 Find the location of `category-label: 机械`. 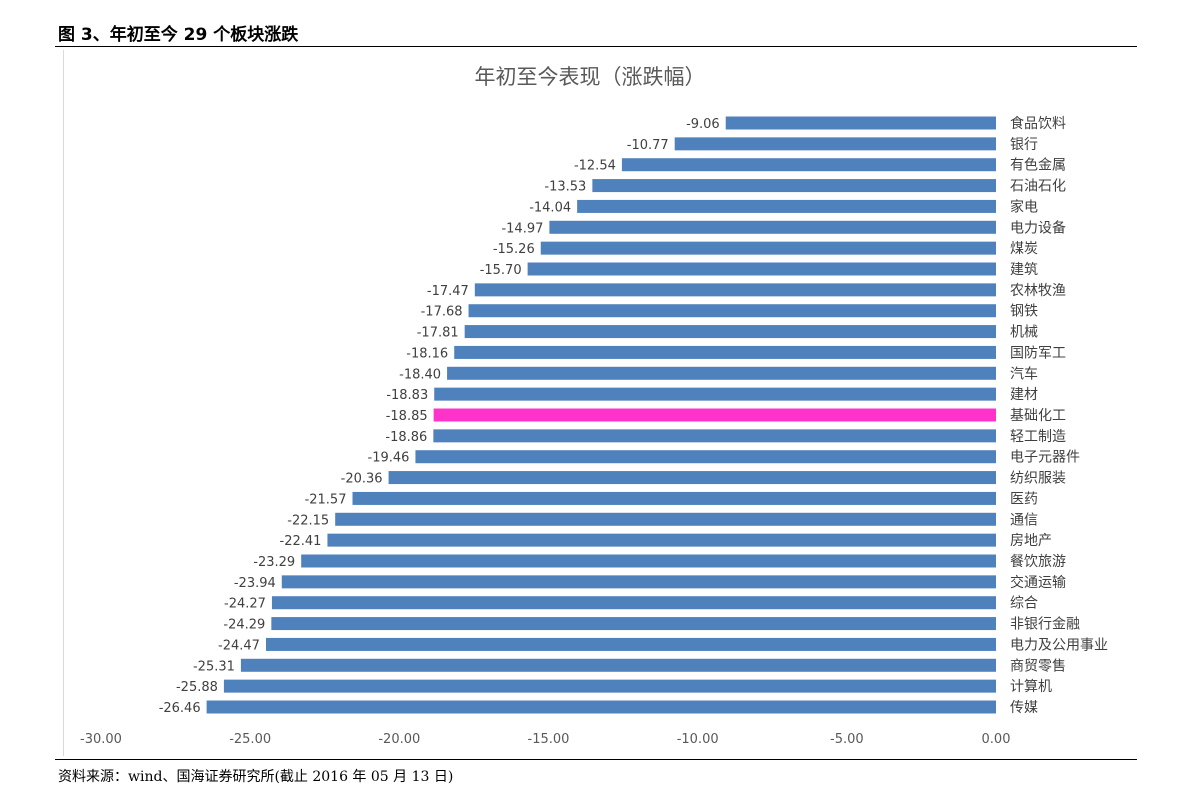

category-label: 机械 is located at coordinates (1024, 333).